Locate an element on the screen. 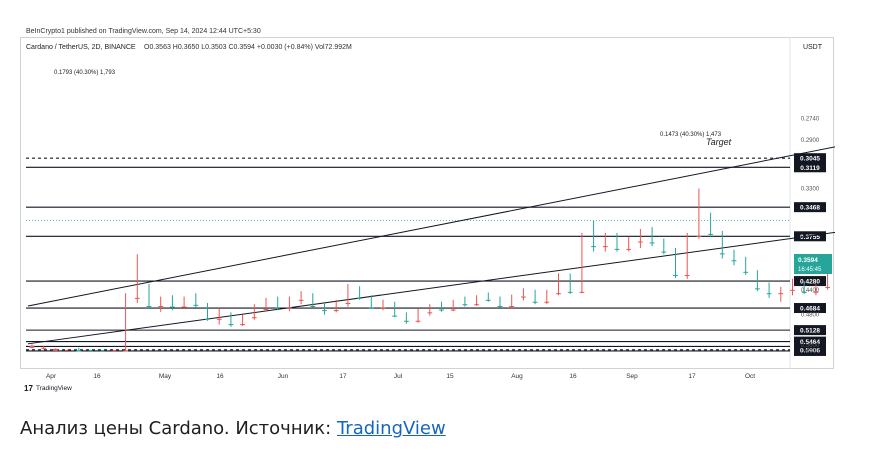 The height and width of the screenshot is (469, 870). caption-text: Анализ цены Cardano. Источник: is located at coordinates (178, 428).